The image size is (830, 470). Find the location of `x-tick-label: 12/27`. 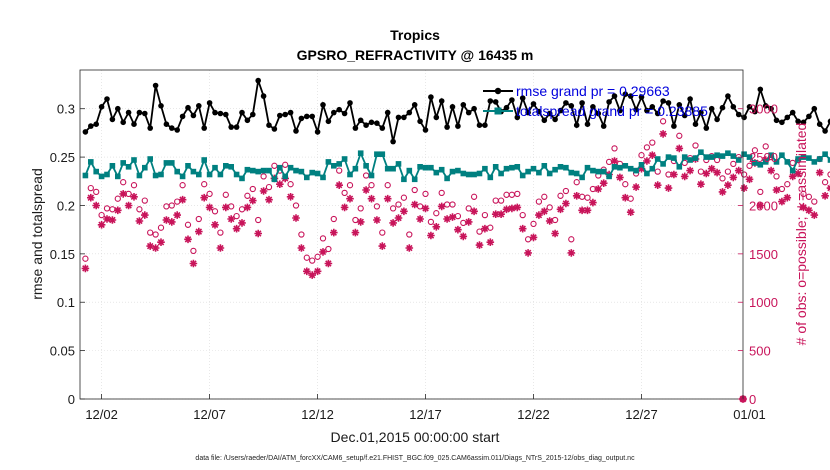

x-tick-label: 12/27 is located at coordinates (641, 414).